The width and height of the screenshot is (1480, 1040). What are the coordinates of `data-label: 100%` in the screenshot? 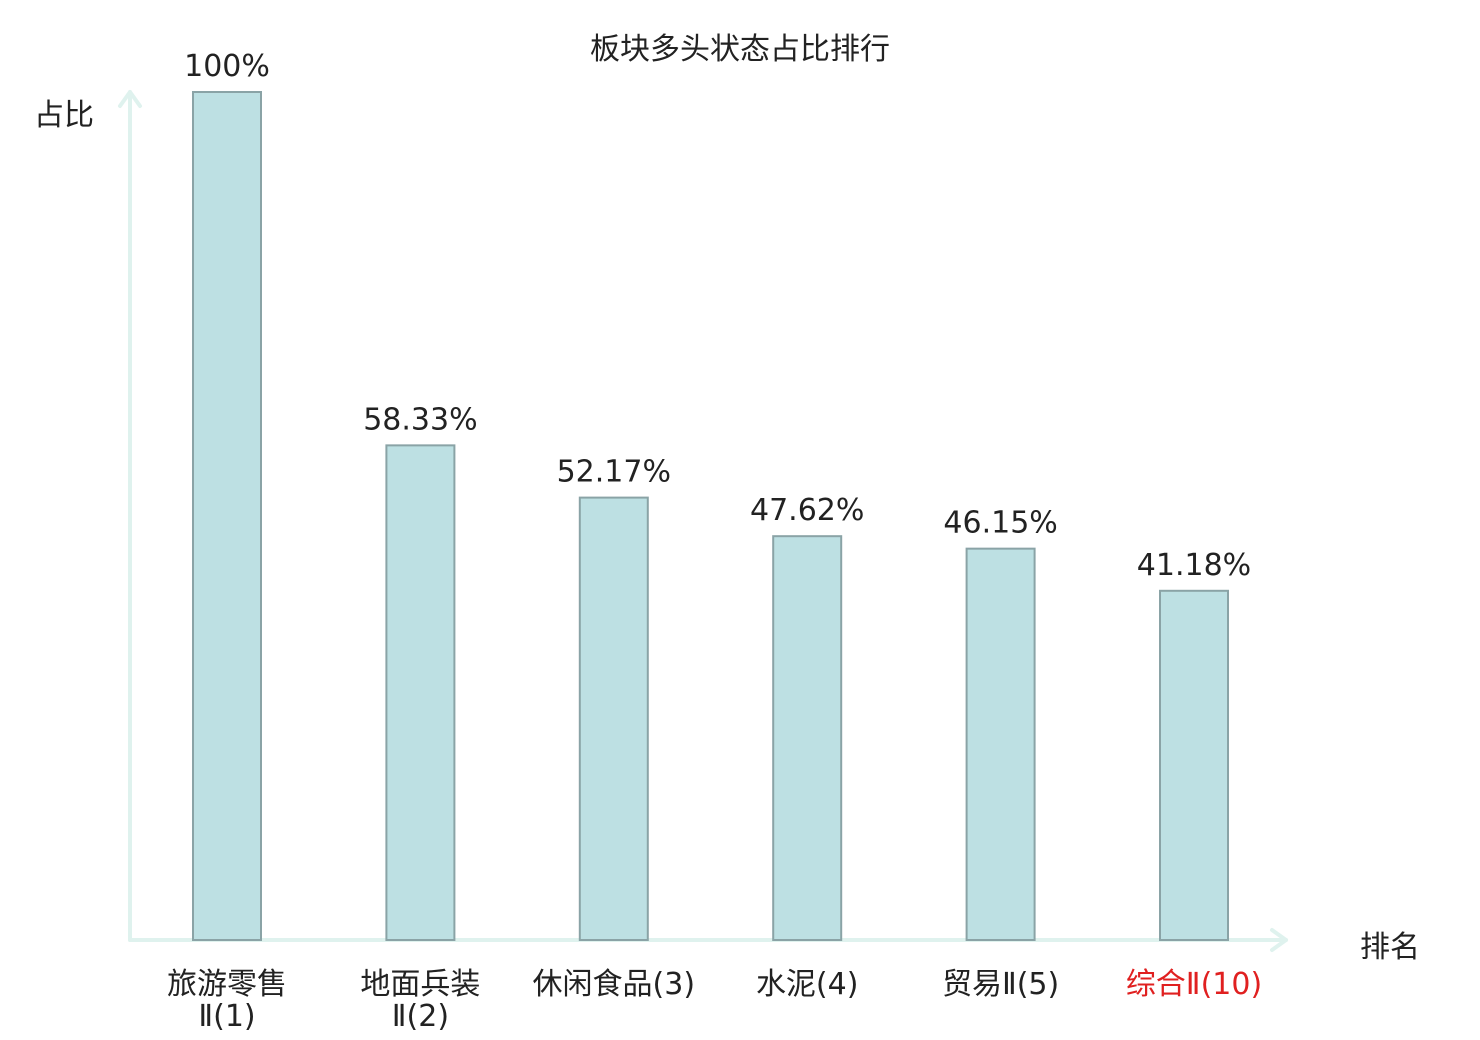 It's located at (227, 66).